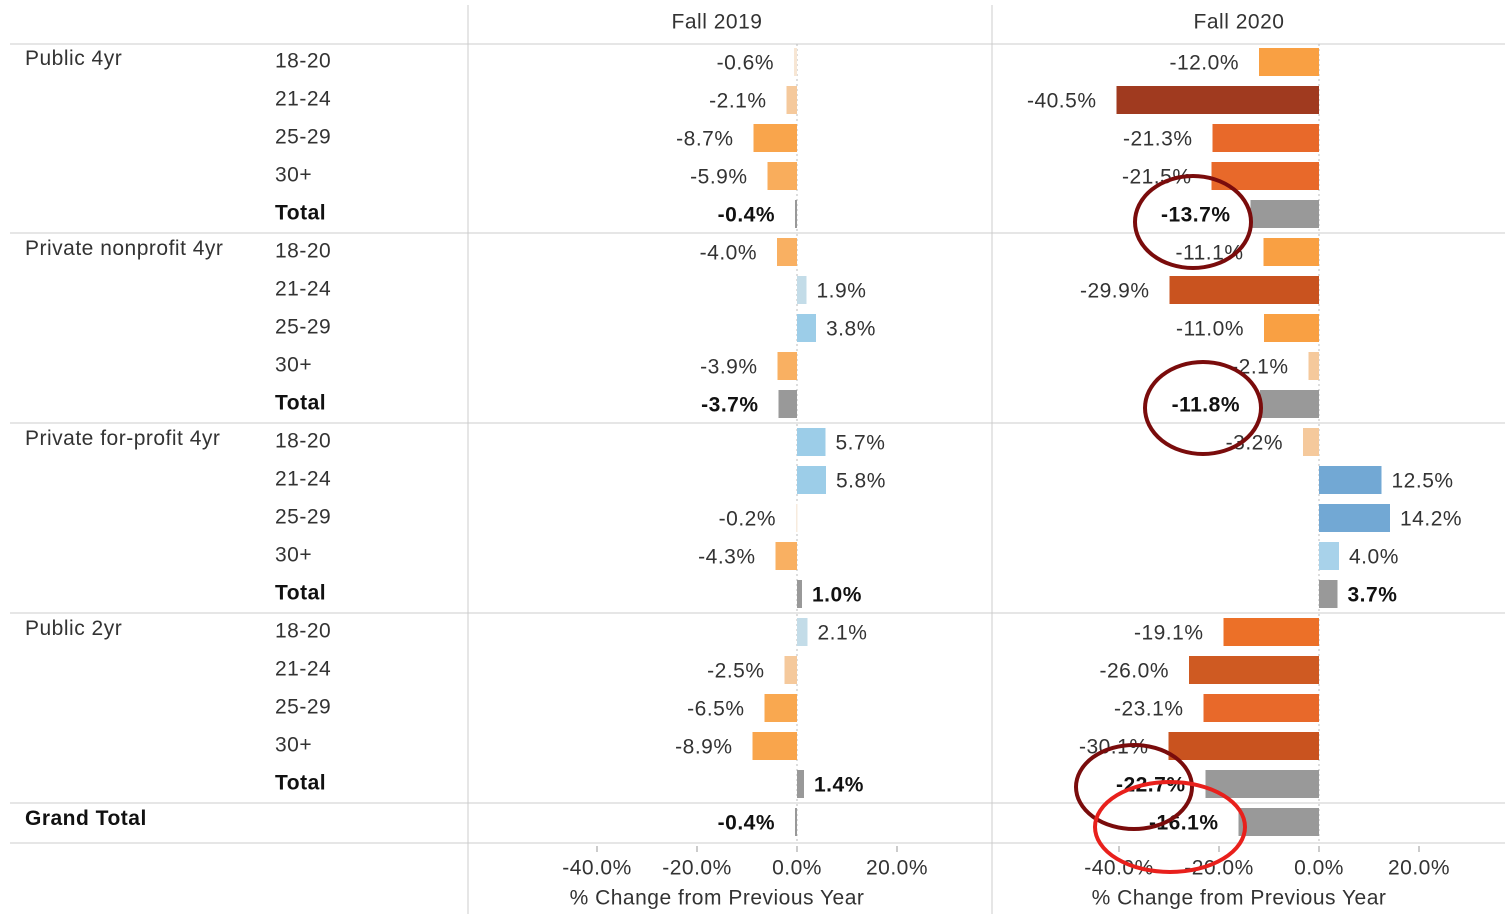 The width and height of the screenshot is (1505, 914). Describe the element at coordinates (729, 405) in the screenshot. I see `value-label: -3.7%` at that location.